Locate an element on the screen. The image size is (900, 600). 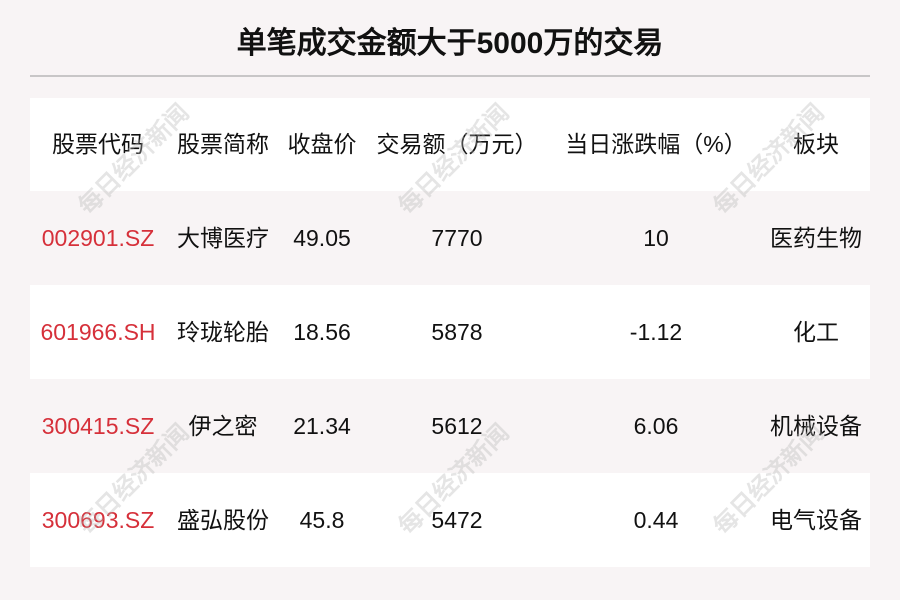
table-row: 002901.SZ 大博医疗 49.05 7770 10 医药生物 is located at coordinates (450, 238).